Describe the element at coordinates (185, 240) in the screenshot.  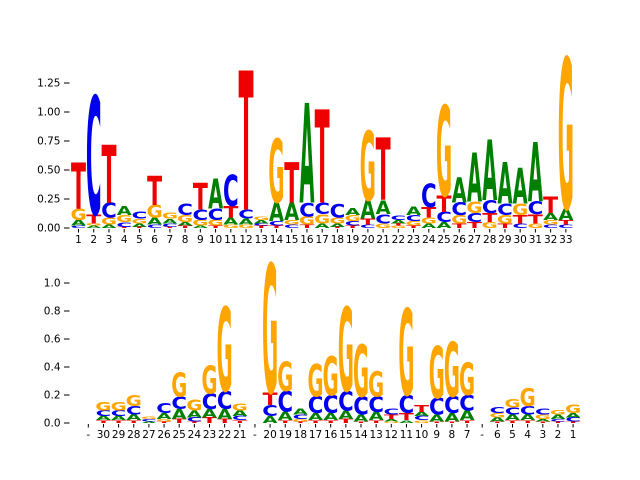
I see `x-tick-label: 8` at that location.